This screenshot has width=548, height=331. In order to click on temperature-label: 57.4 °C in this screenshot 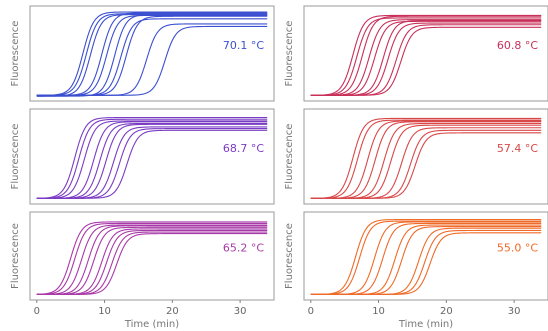, I will do `click(517, 148)`.